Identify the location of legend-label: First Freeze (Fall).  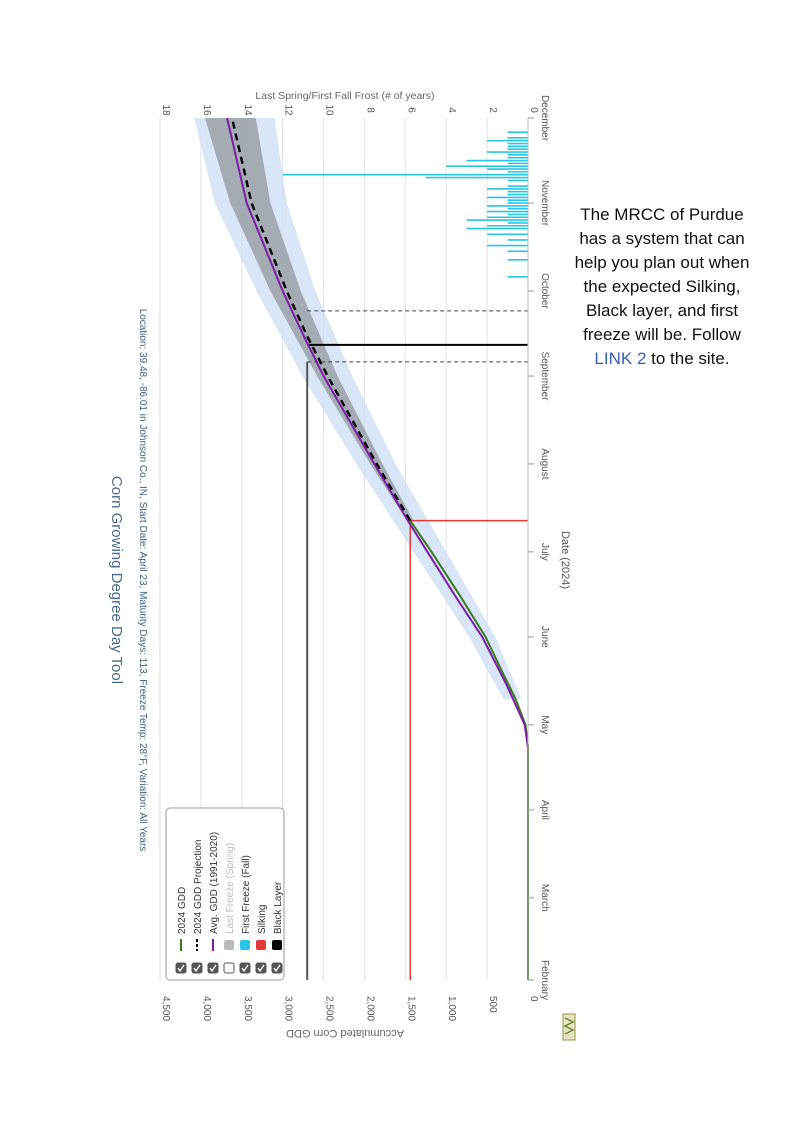
(246, 894).